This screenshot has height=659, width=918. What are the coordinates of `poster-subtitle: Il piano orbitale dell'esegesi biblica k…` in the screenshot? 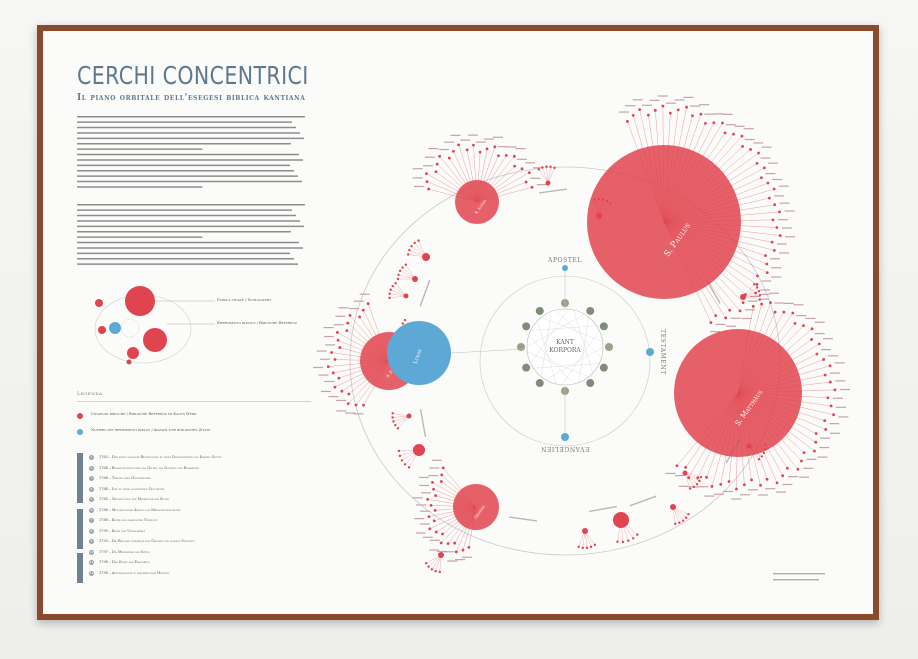 It's located at (191, 98).